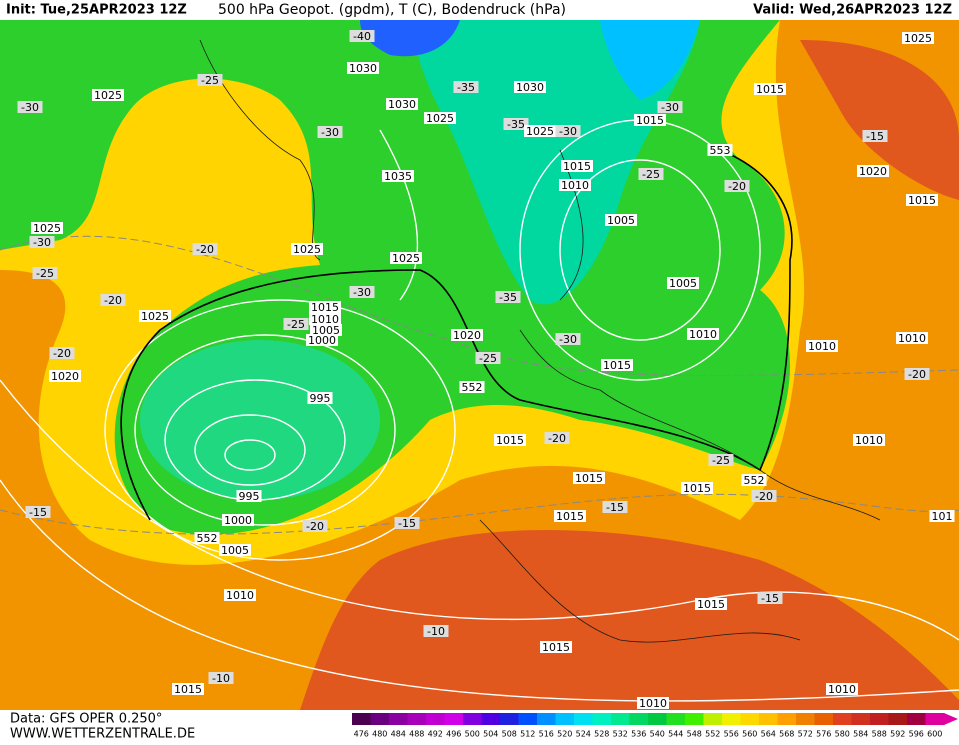 Image resolution: width=959 pixels, height=745 pixels. I want to click on scale-label: 568, so click(786, 734).